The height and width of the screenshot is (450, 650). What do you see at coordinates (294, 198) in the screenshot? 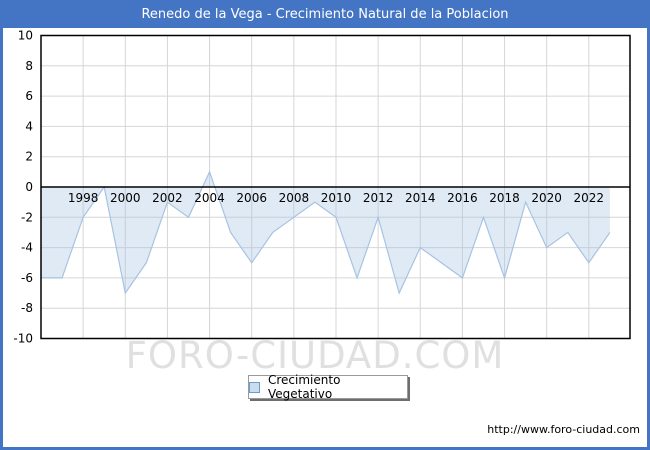
I see `x-axis-tick-label: 2008` at bounding box center [294, 198].